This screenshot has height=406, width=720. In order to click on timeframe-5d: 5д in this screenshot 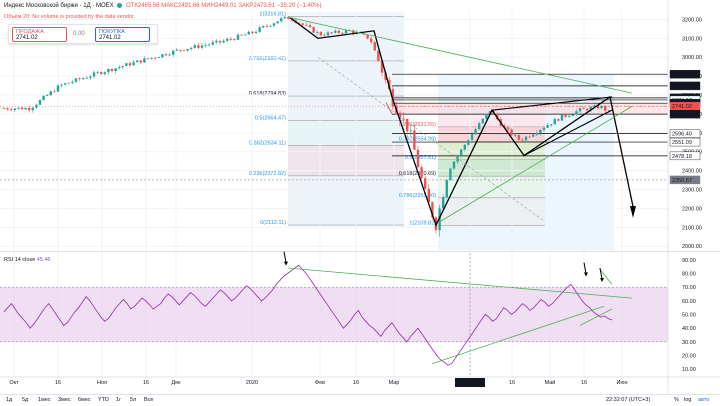, I will do `click(25, 400)`.